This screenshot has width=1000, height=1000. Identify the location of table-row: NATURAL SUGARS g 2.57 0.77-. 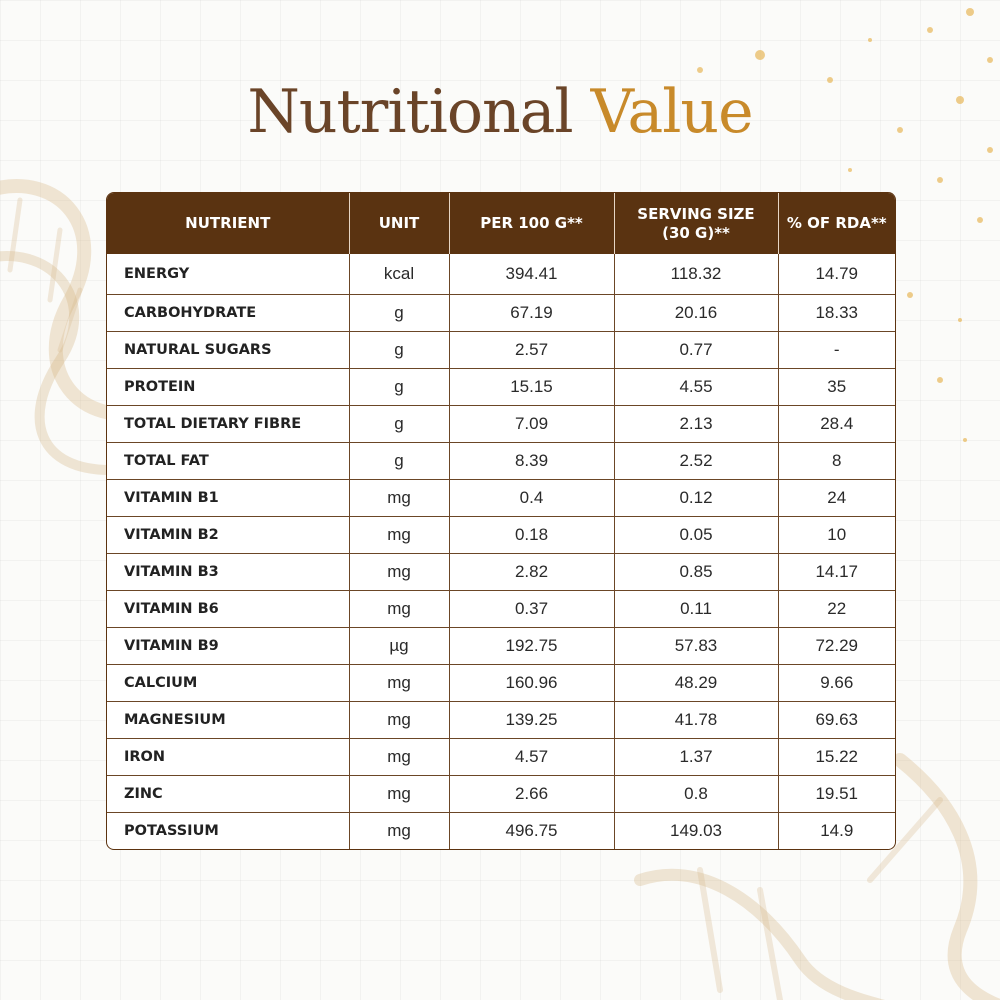
(501, 350).